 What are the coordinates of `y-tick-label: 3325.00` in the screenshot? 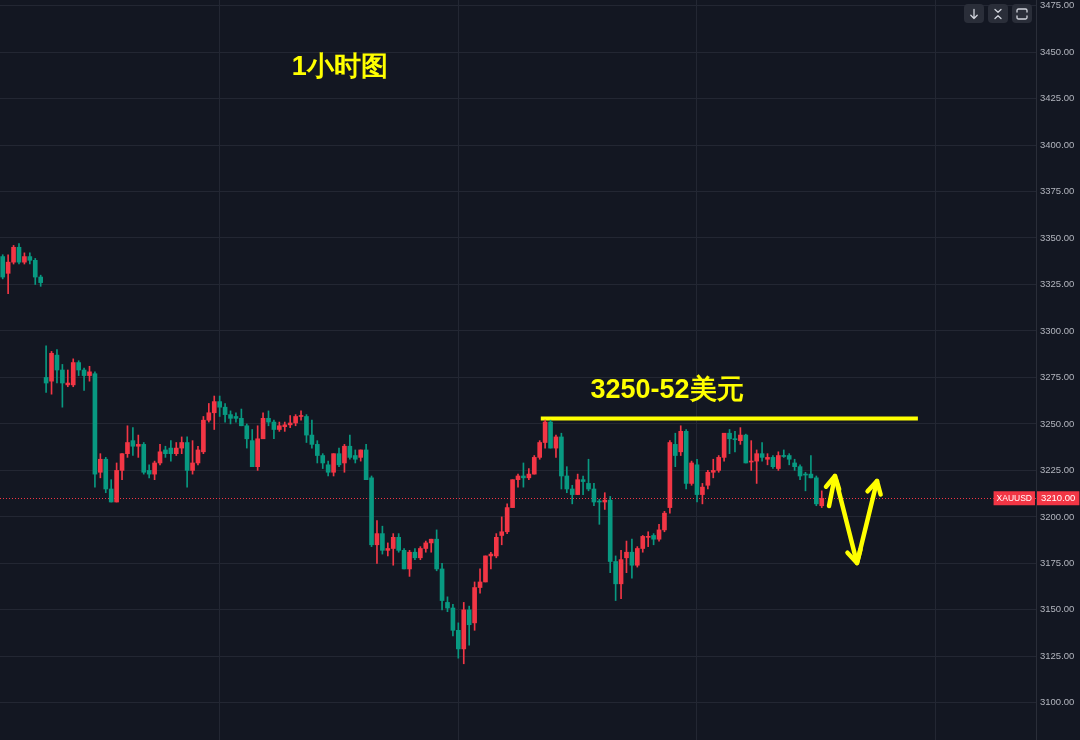 It's located at (1057, 284).